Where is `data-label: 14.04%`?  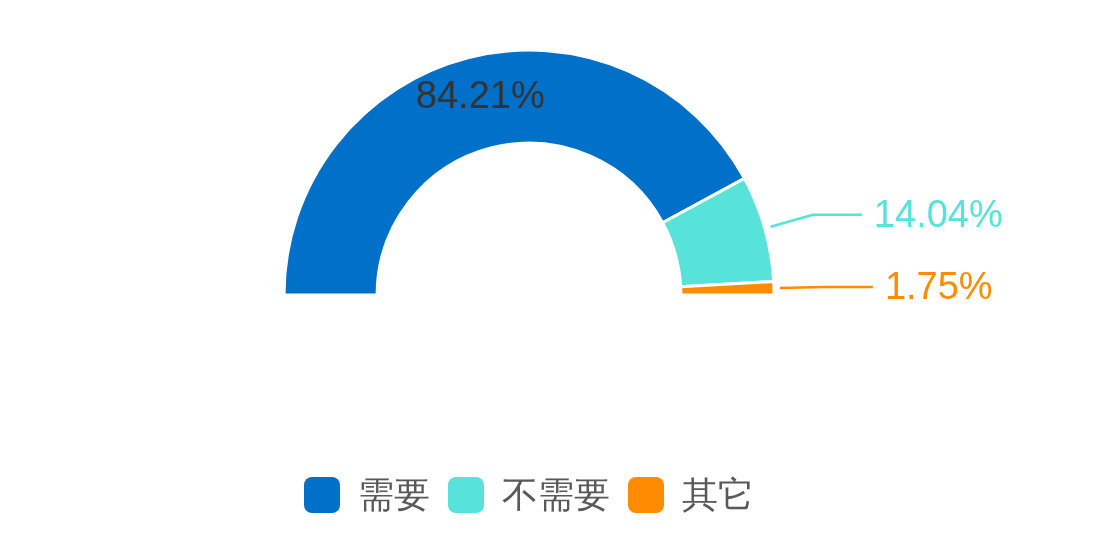 data-label: 14.04% is located at coordinates (938, 214).